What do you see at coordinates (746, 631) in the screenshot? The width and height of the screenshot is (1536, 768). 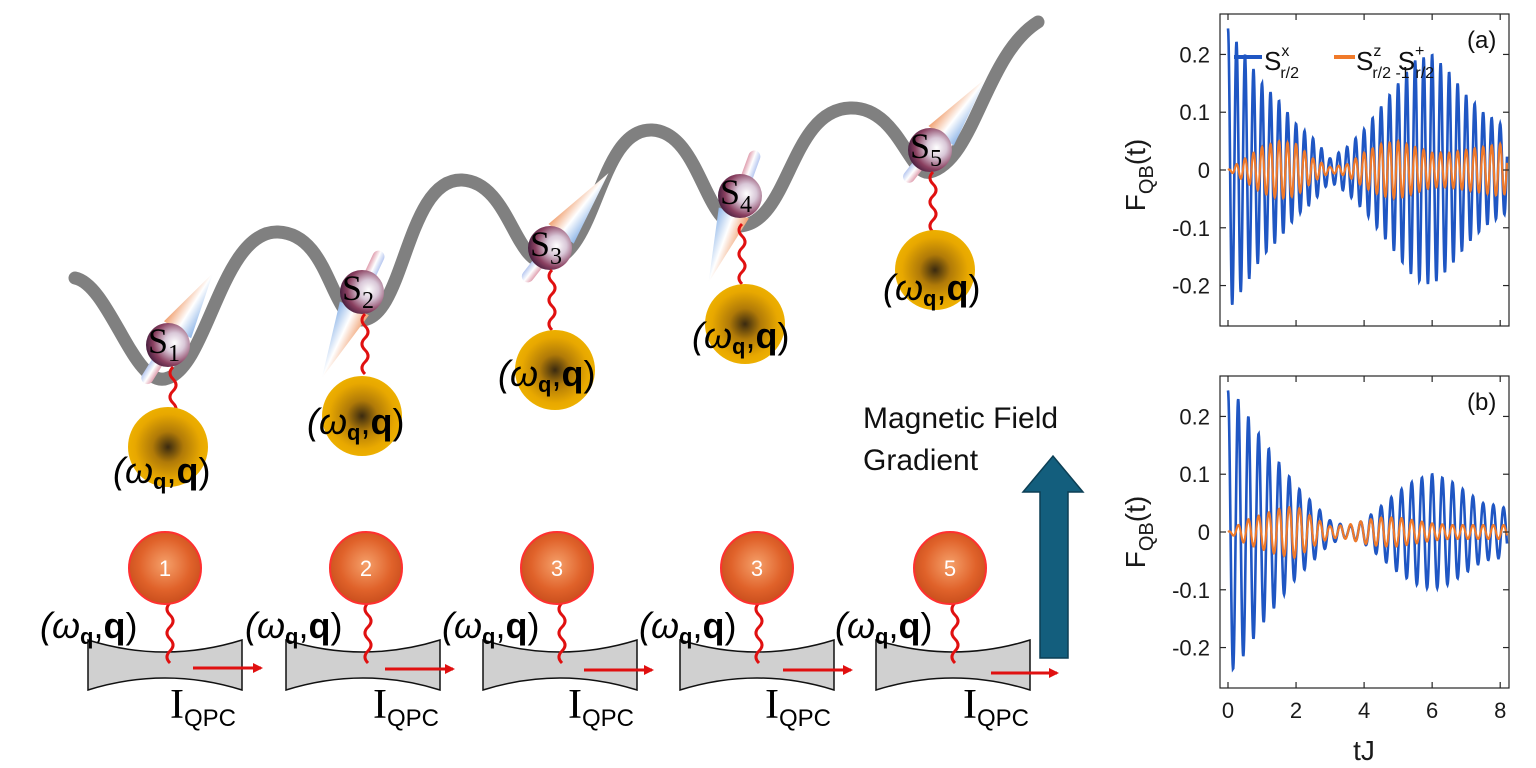 I see `qpc-unit-4: (ωq,q) 3 IQPC` at bounding box center [746, 631].